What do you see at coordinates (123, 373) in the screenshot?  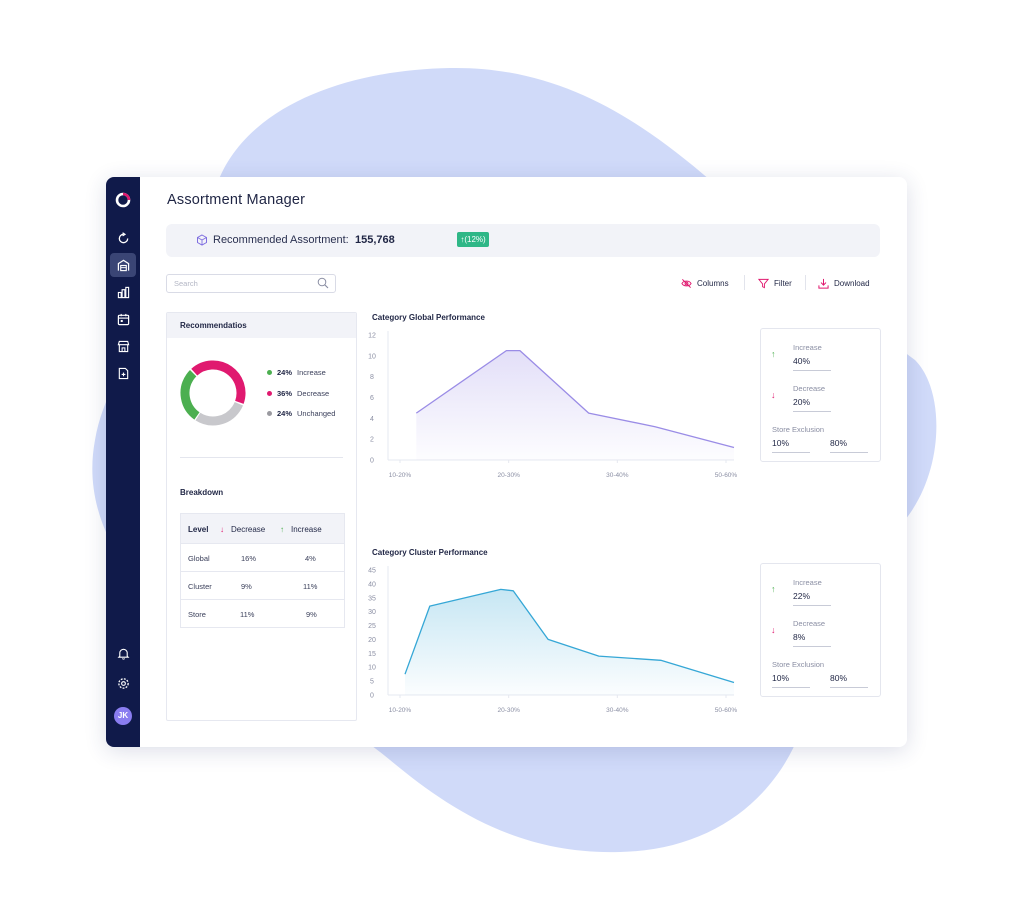 I see `nav-documents` at bounding box center [123, 373].